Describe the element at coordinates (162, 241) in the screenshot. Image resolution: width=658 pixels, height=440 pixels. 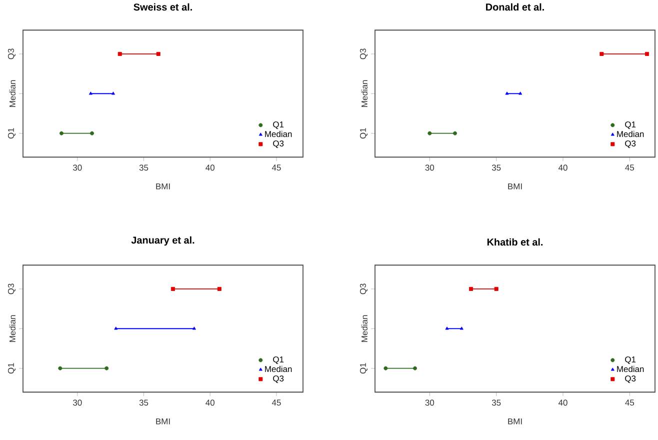
I see `chart-title: January et al.` at that location.